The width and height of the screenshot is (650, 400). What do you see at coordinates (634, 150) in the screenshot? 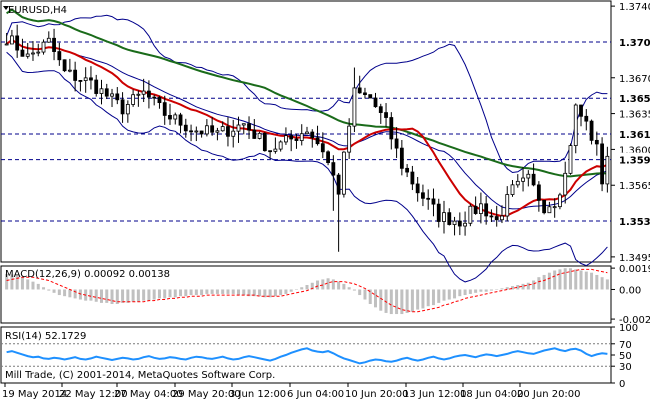
I see `price-tick-label: 1.3600` at bounding box center [634, 150].